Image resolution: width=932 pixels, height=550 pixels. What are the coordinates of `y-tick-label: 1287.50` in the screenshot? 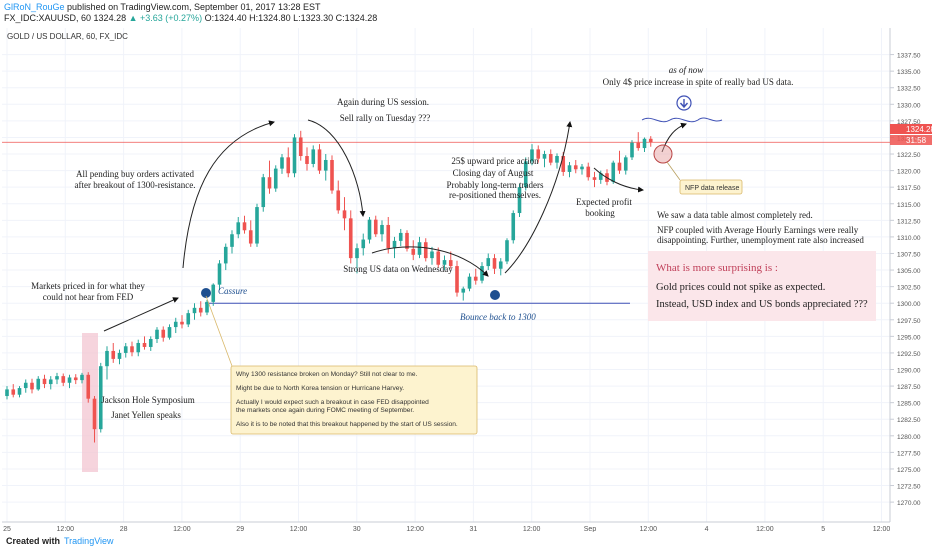 It's located at (909, 387).